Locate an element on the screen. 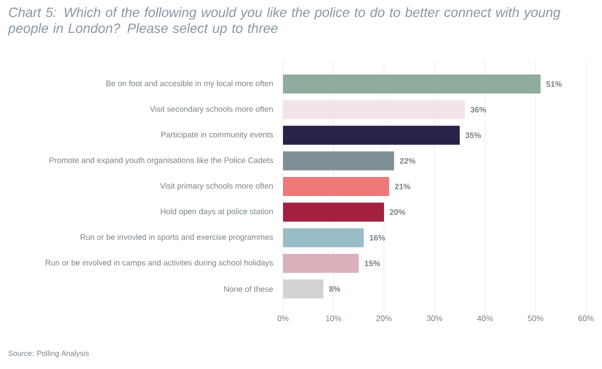 The height and width of the screenshot is (369, 602). chart-title: Chart 5: Which of the following would you like the police to do to better connect with young people in London? Please select up to three is located at coordinates (284, 21).